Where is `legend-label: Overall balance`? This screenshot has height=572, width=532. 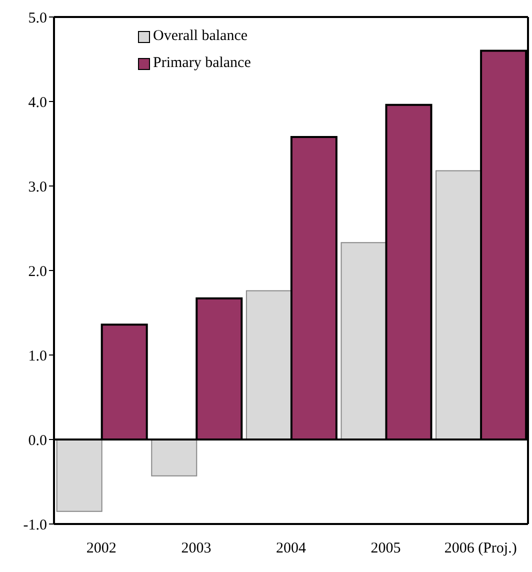
legend-label: Overall balance is located at coordinates (200, 36).